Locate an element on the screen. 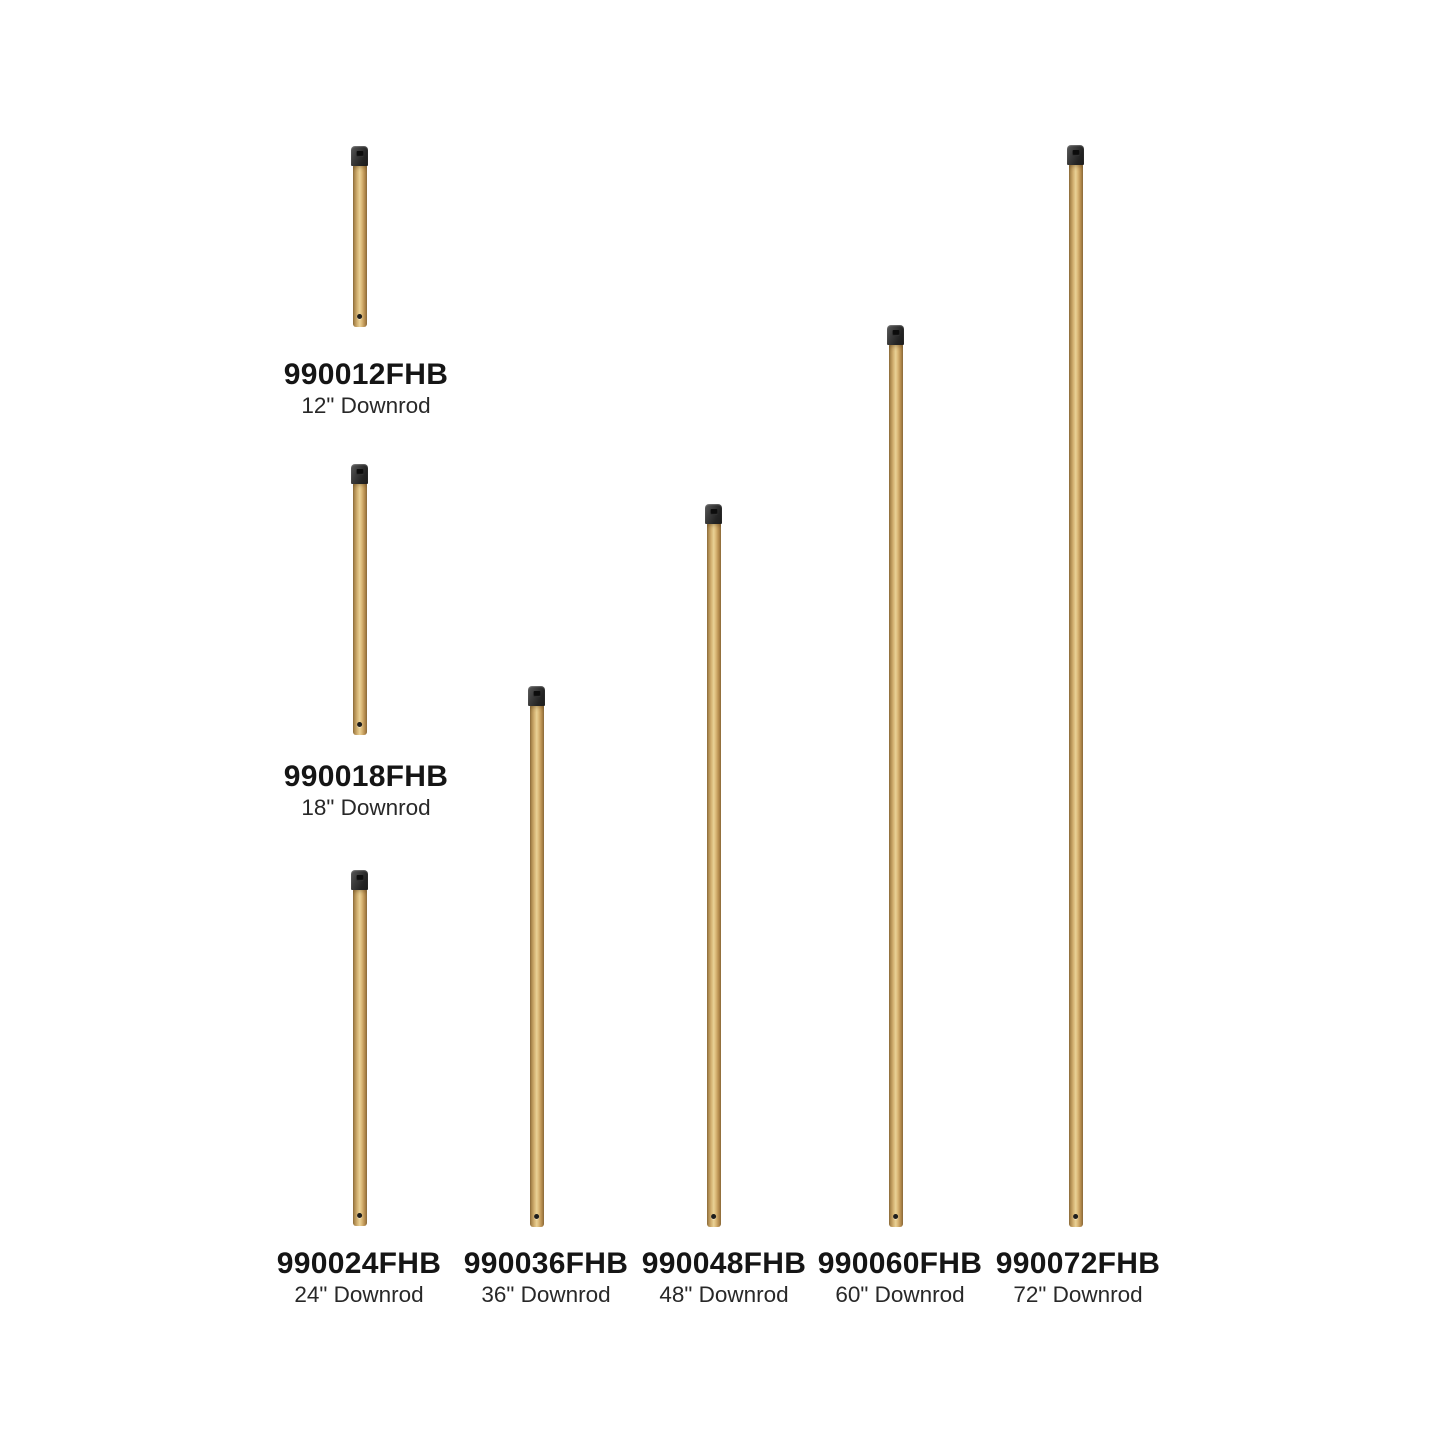 The image size is (1445, 1445). downrod-photo-12in is located at coordinates (359, 236).